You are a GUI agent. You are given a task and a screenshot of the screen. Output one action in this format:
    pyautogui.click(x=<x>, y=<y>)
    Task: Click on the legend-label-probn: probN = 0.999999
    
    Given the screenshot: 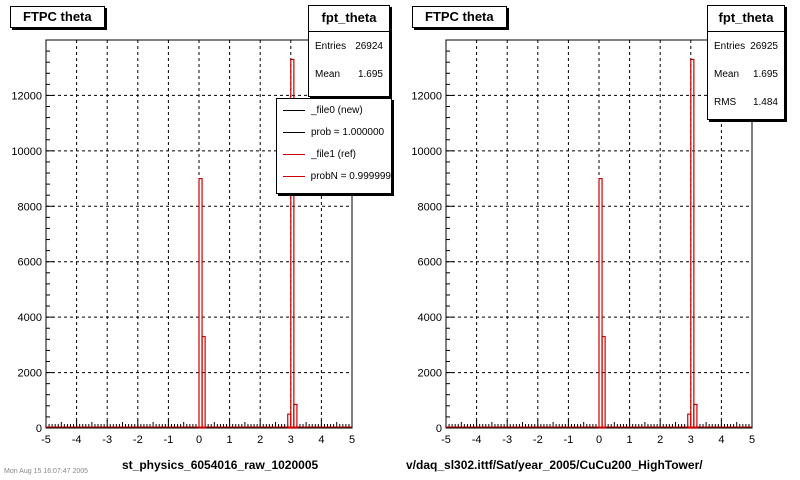 What is the action you would take?
    pyautogui.click(x=350, y=176)
    